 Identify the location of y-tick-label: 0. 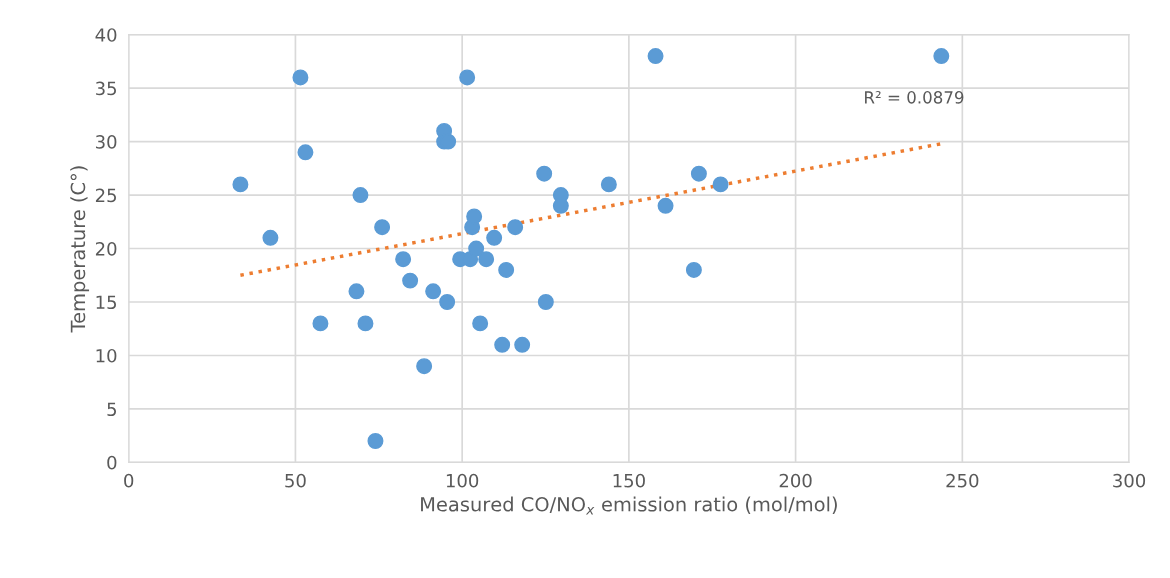
(112, 462).